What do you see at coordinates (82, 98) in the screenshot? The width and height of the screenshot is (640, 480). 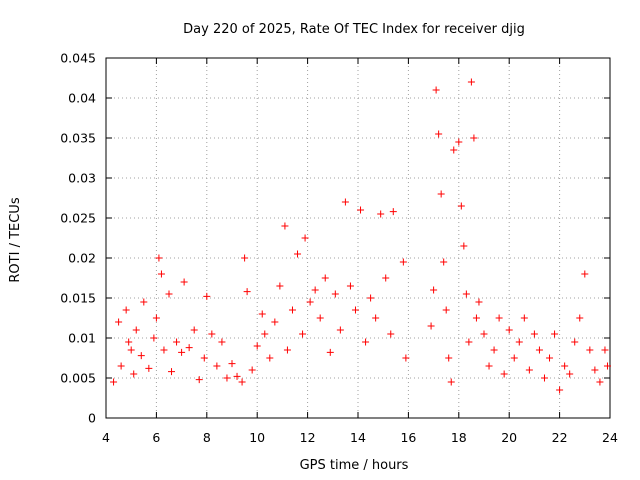 I see `y-tick-label: 0.04` at bounding box center [82, 98].